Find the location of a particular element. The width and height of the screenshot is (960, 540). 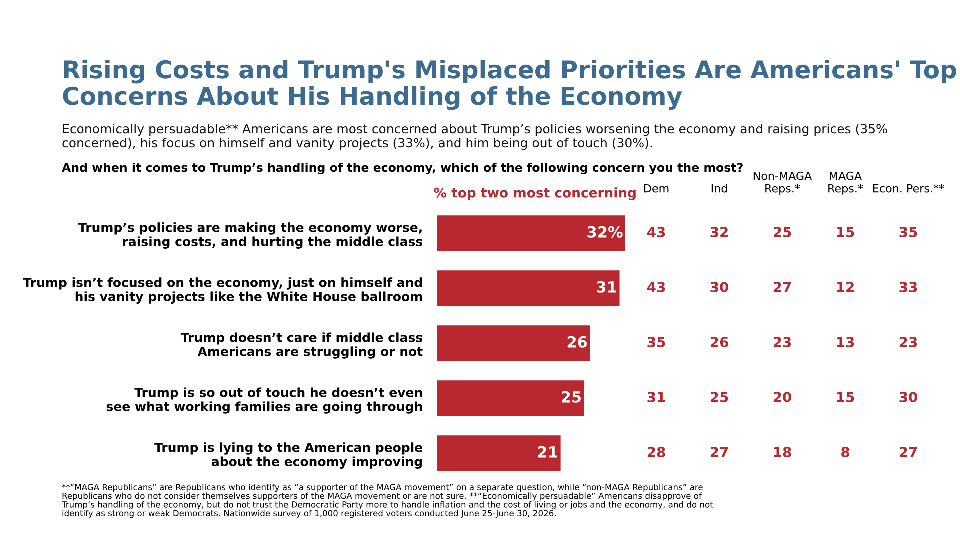

data-label: 32 is located at coordinates (719, 232).